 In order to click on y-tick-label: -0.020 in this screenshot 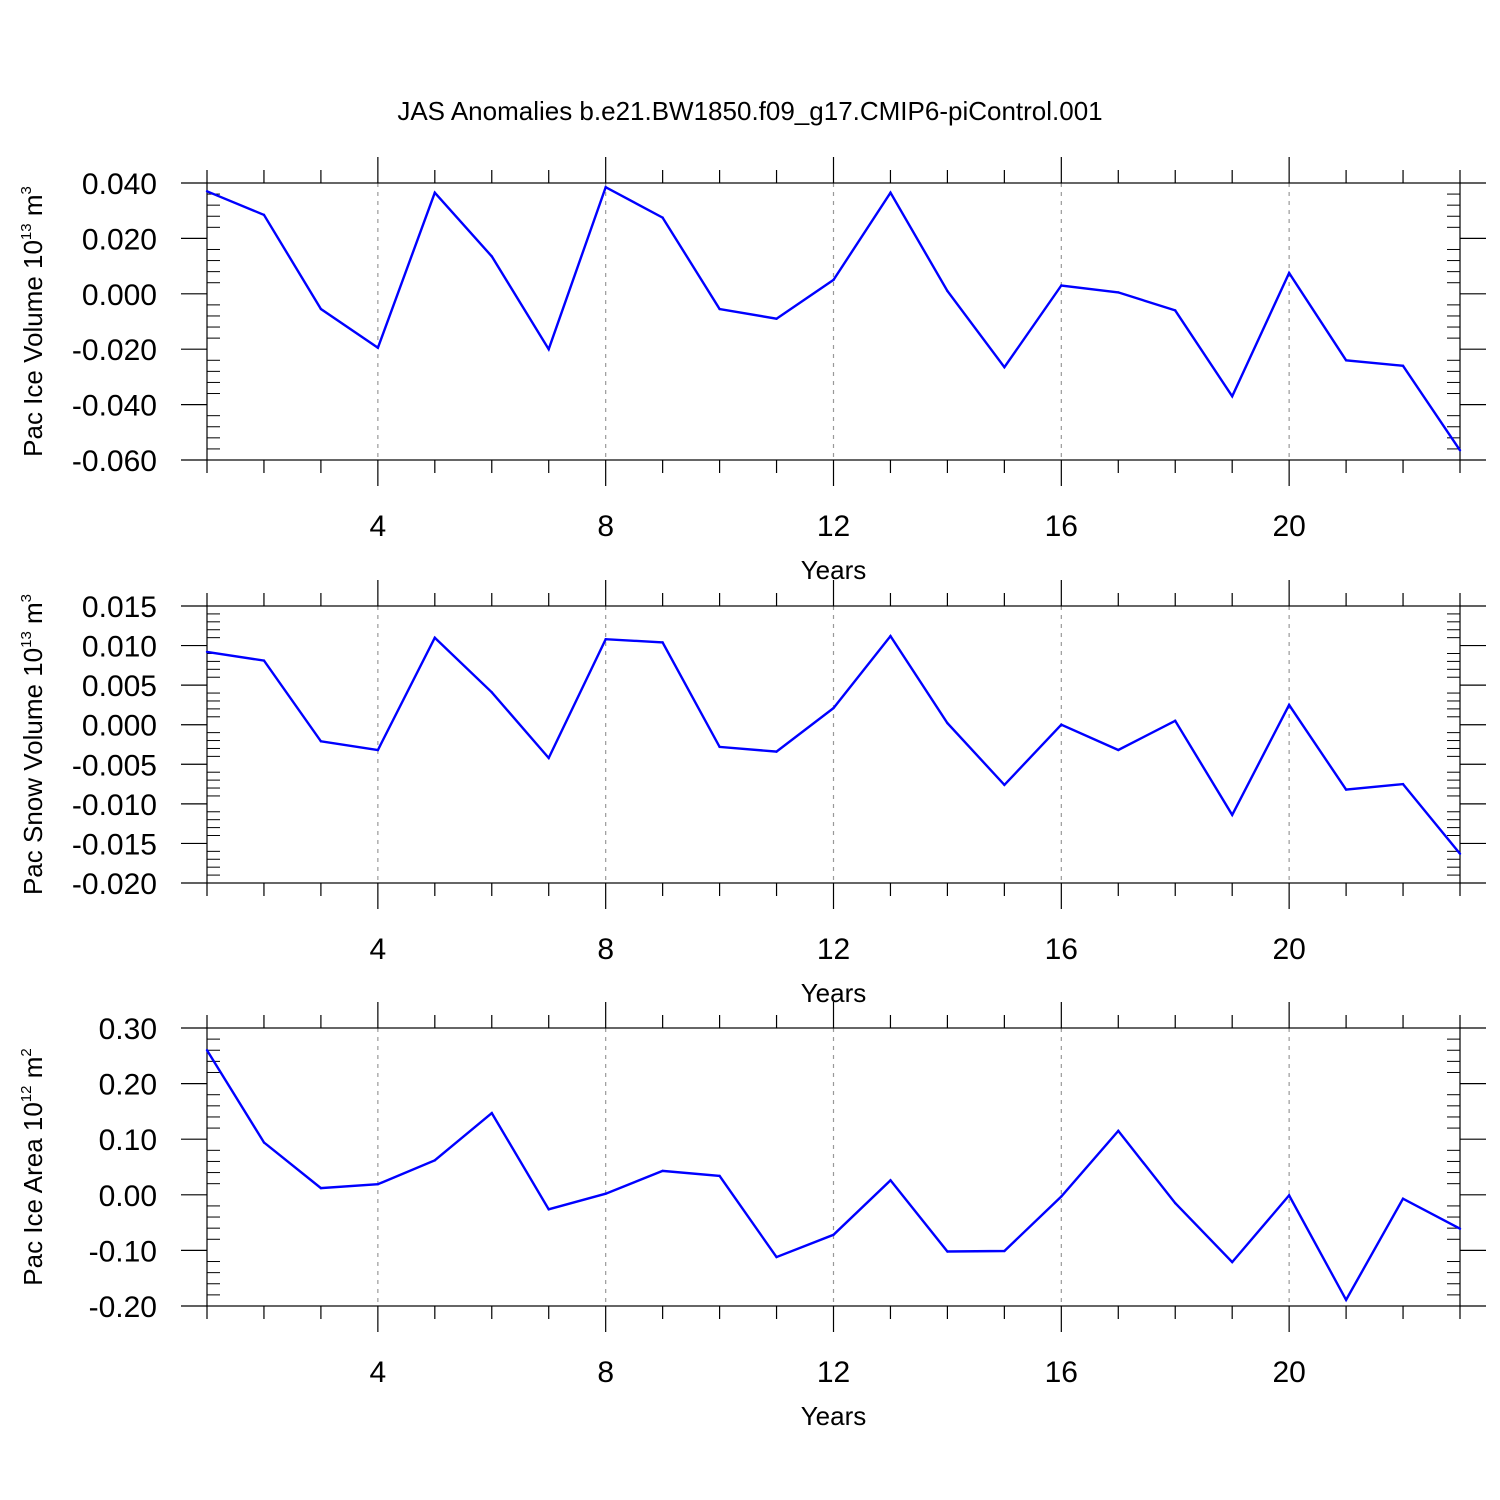, I will do `click(114, 884)`.